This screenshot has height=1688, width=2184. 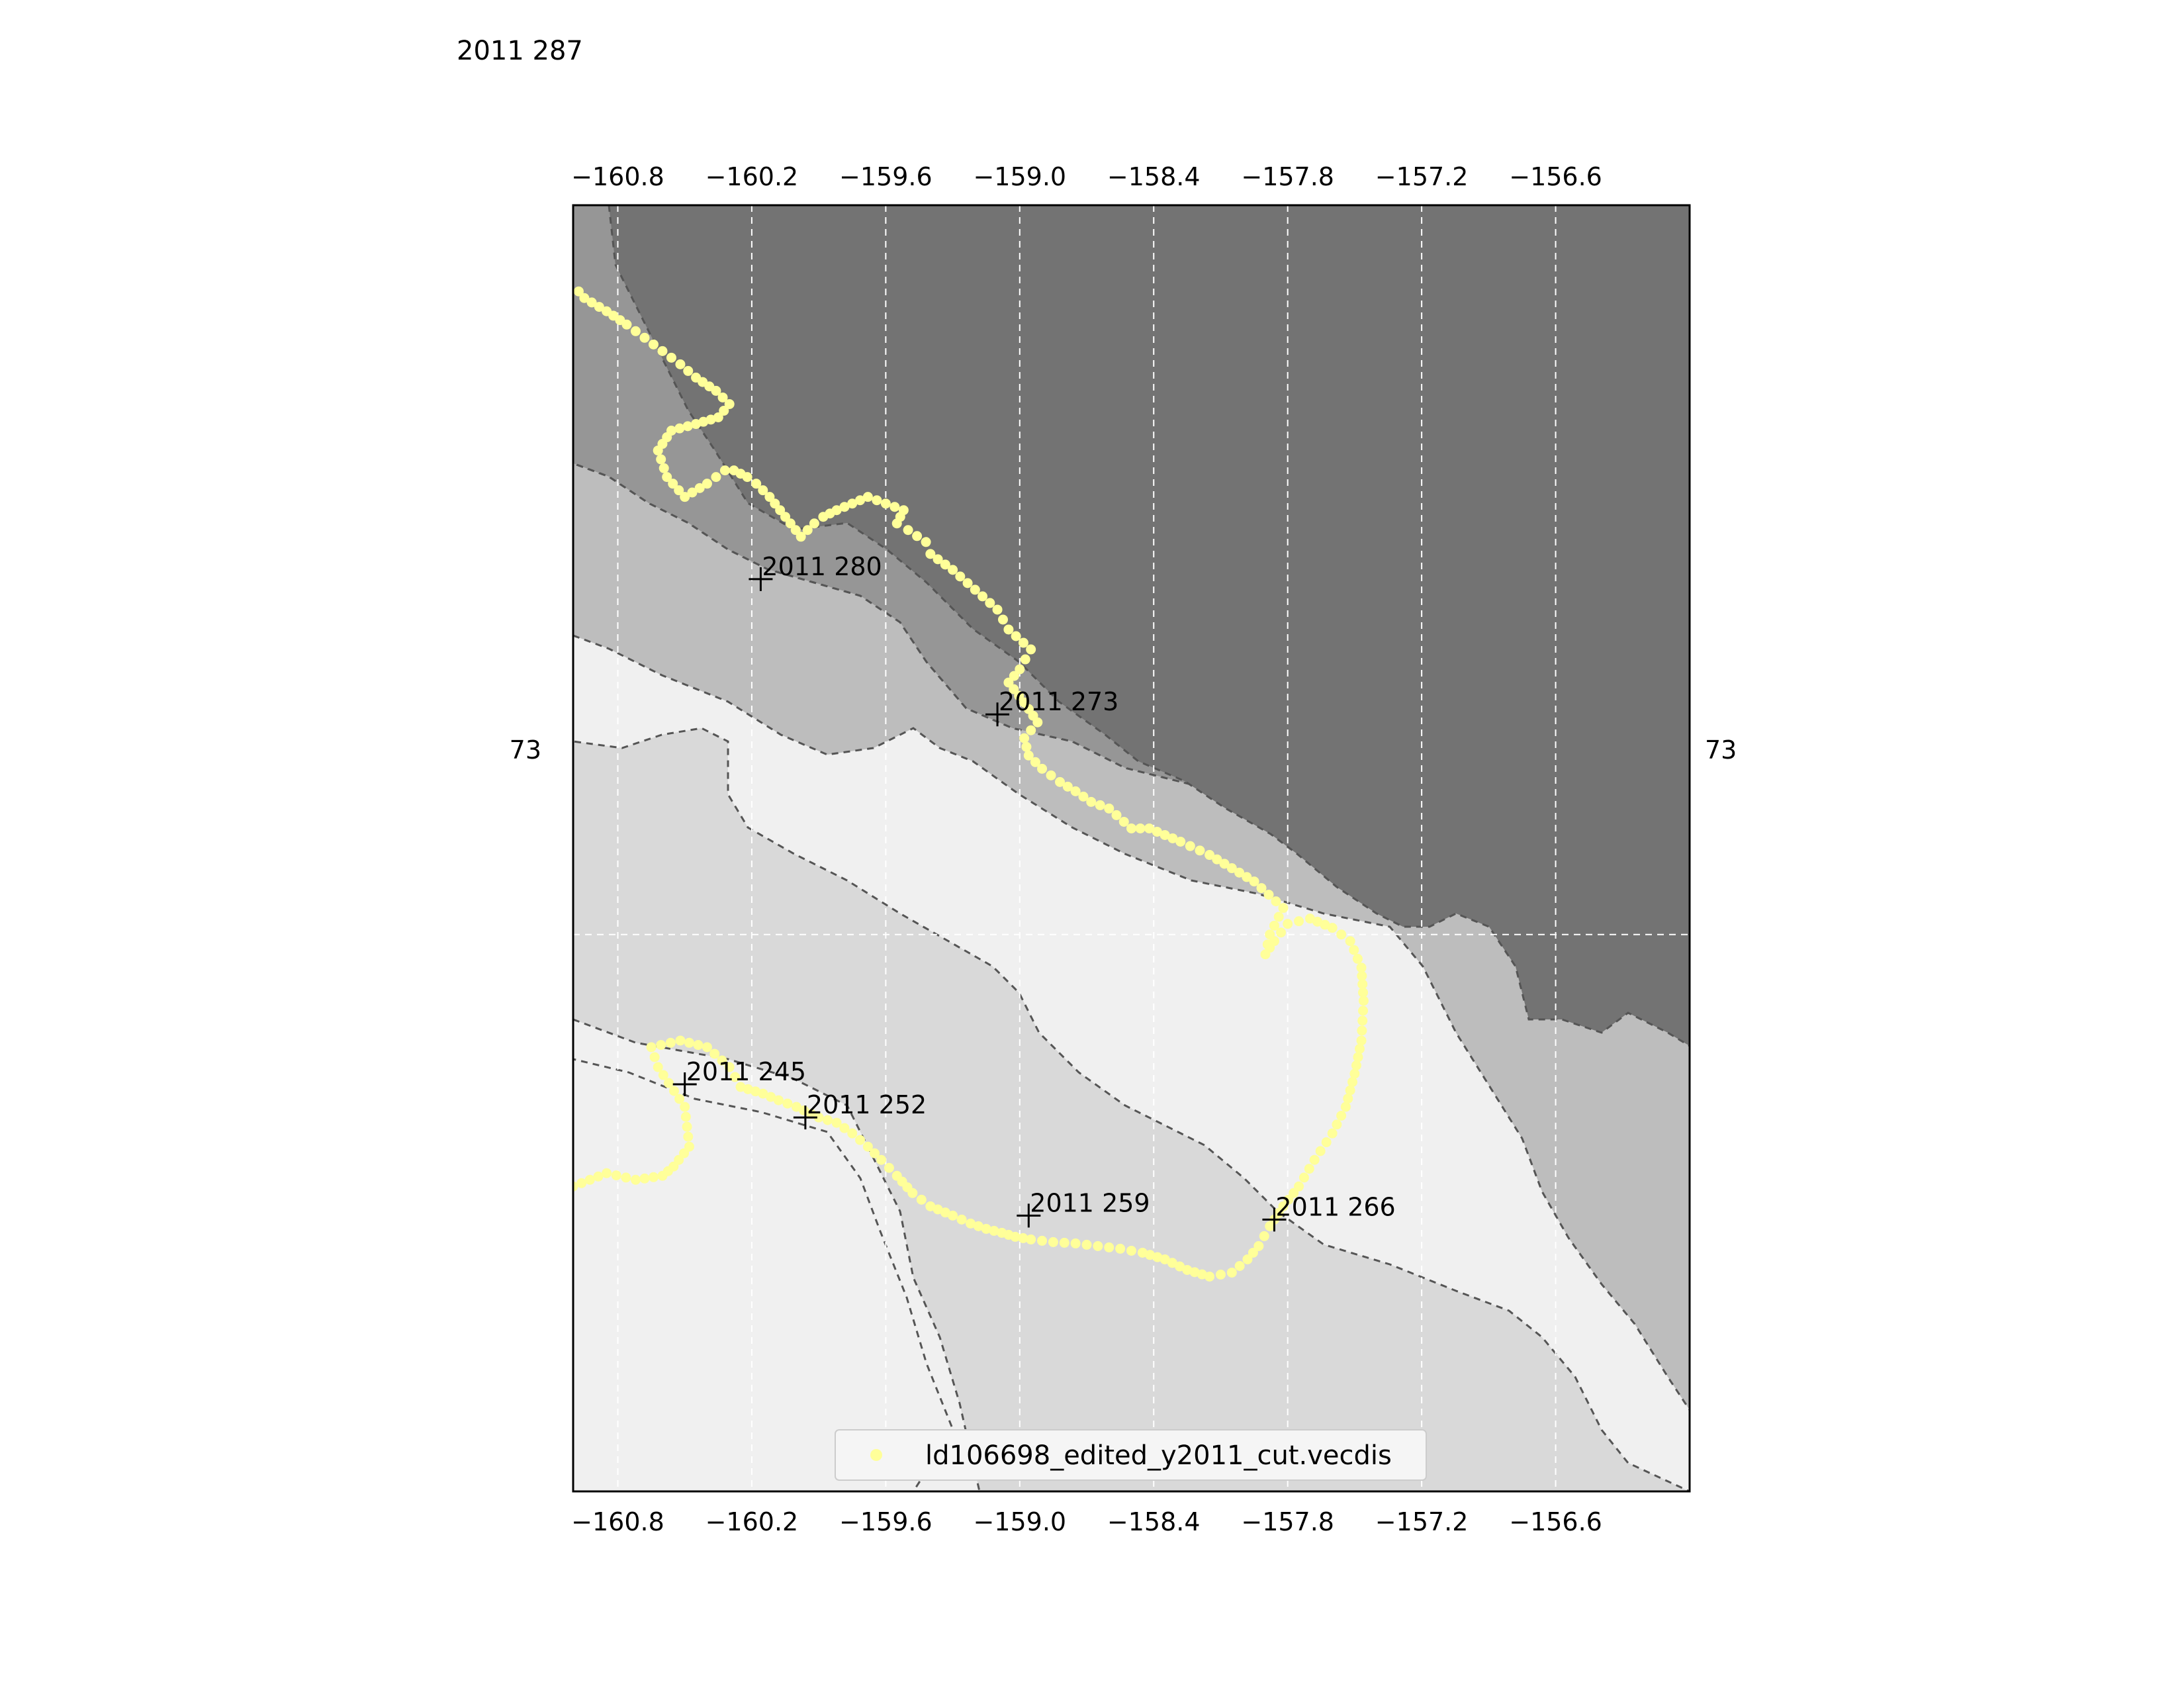 I want to click on lat-label-left: 73, so click(x=525, y=750).